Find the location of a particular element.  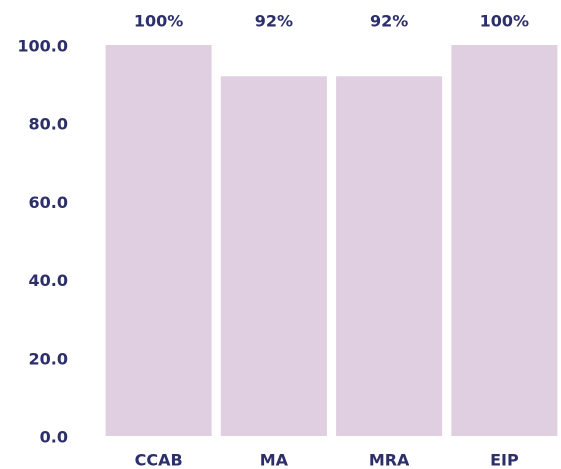

y-tick-label: 60.0 is located at coordinates (48, 202).